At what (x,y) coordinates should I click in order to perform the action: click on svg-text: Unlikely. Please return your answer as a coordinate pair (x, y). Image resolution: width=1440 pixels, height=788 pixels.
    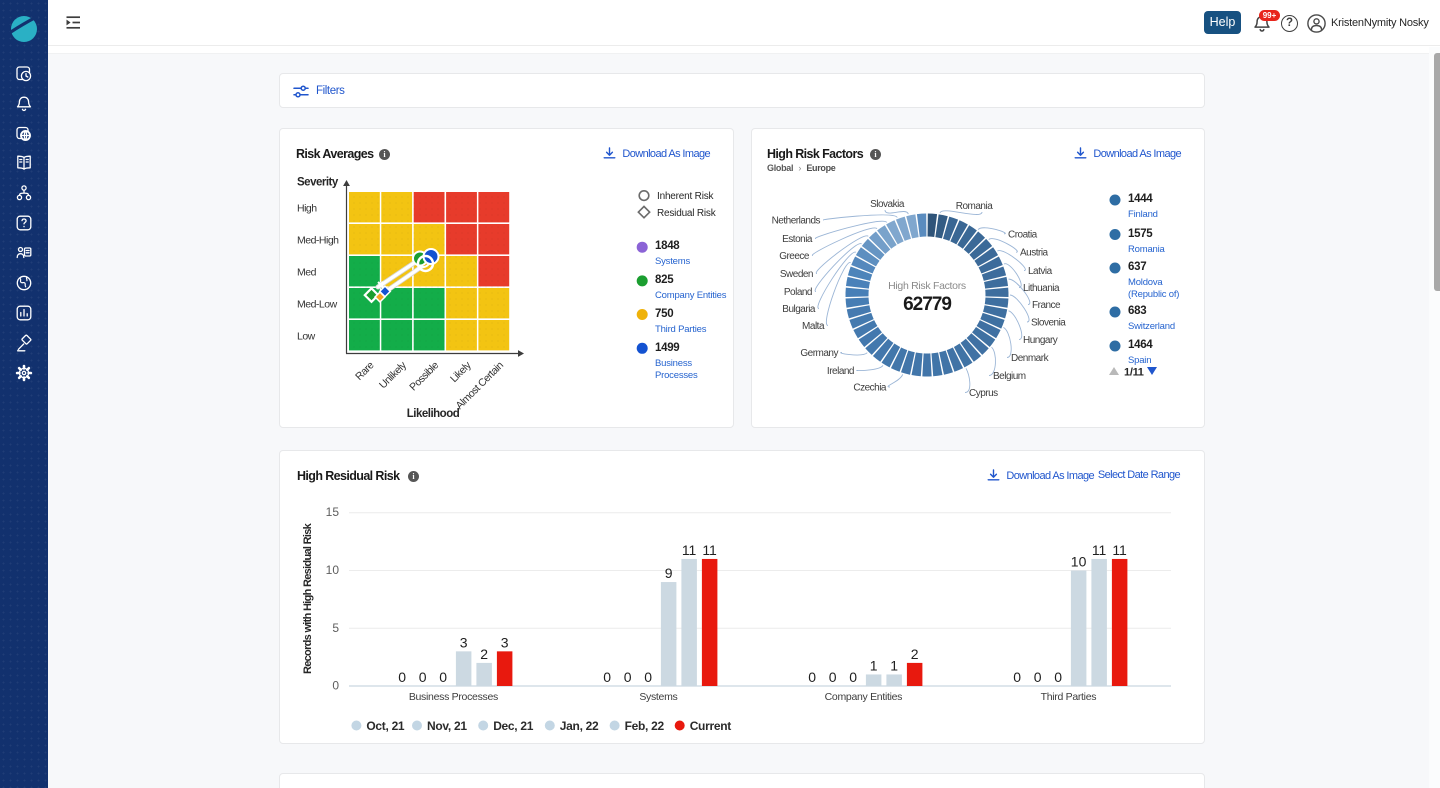
    Looking at the image, I should click on (393, 375).